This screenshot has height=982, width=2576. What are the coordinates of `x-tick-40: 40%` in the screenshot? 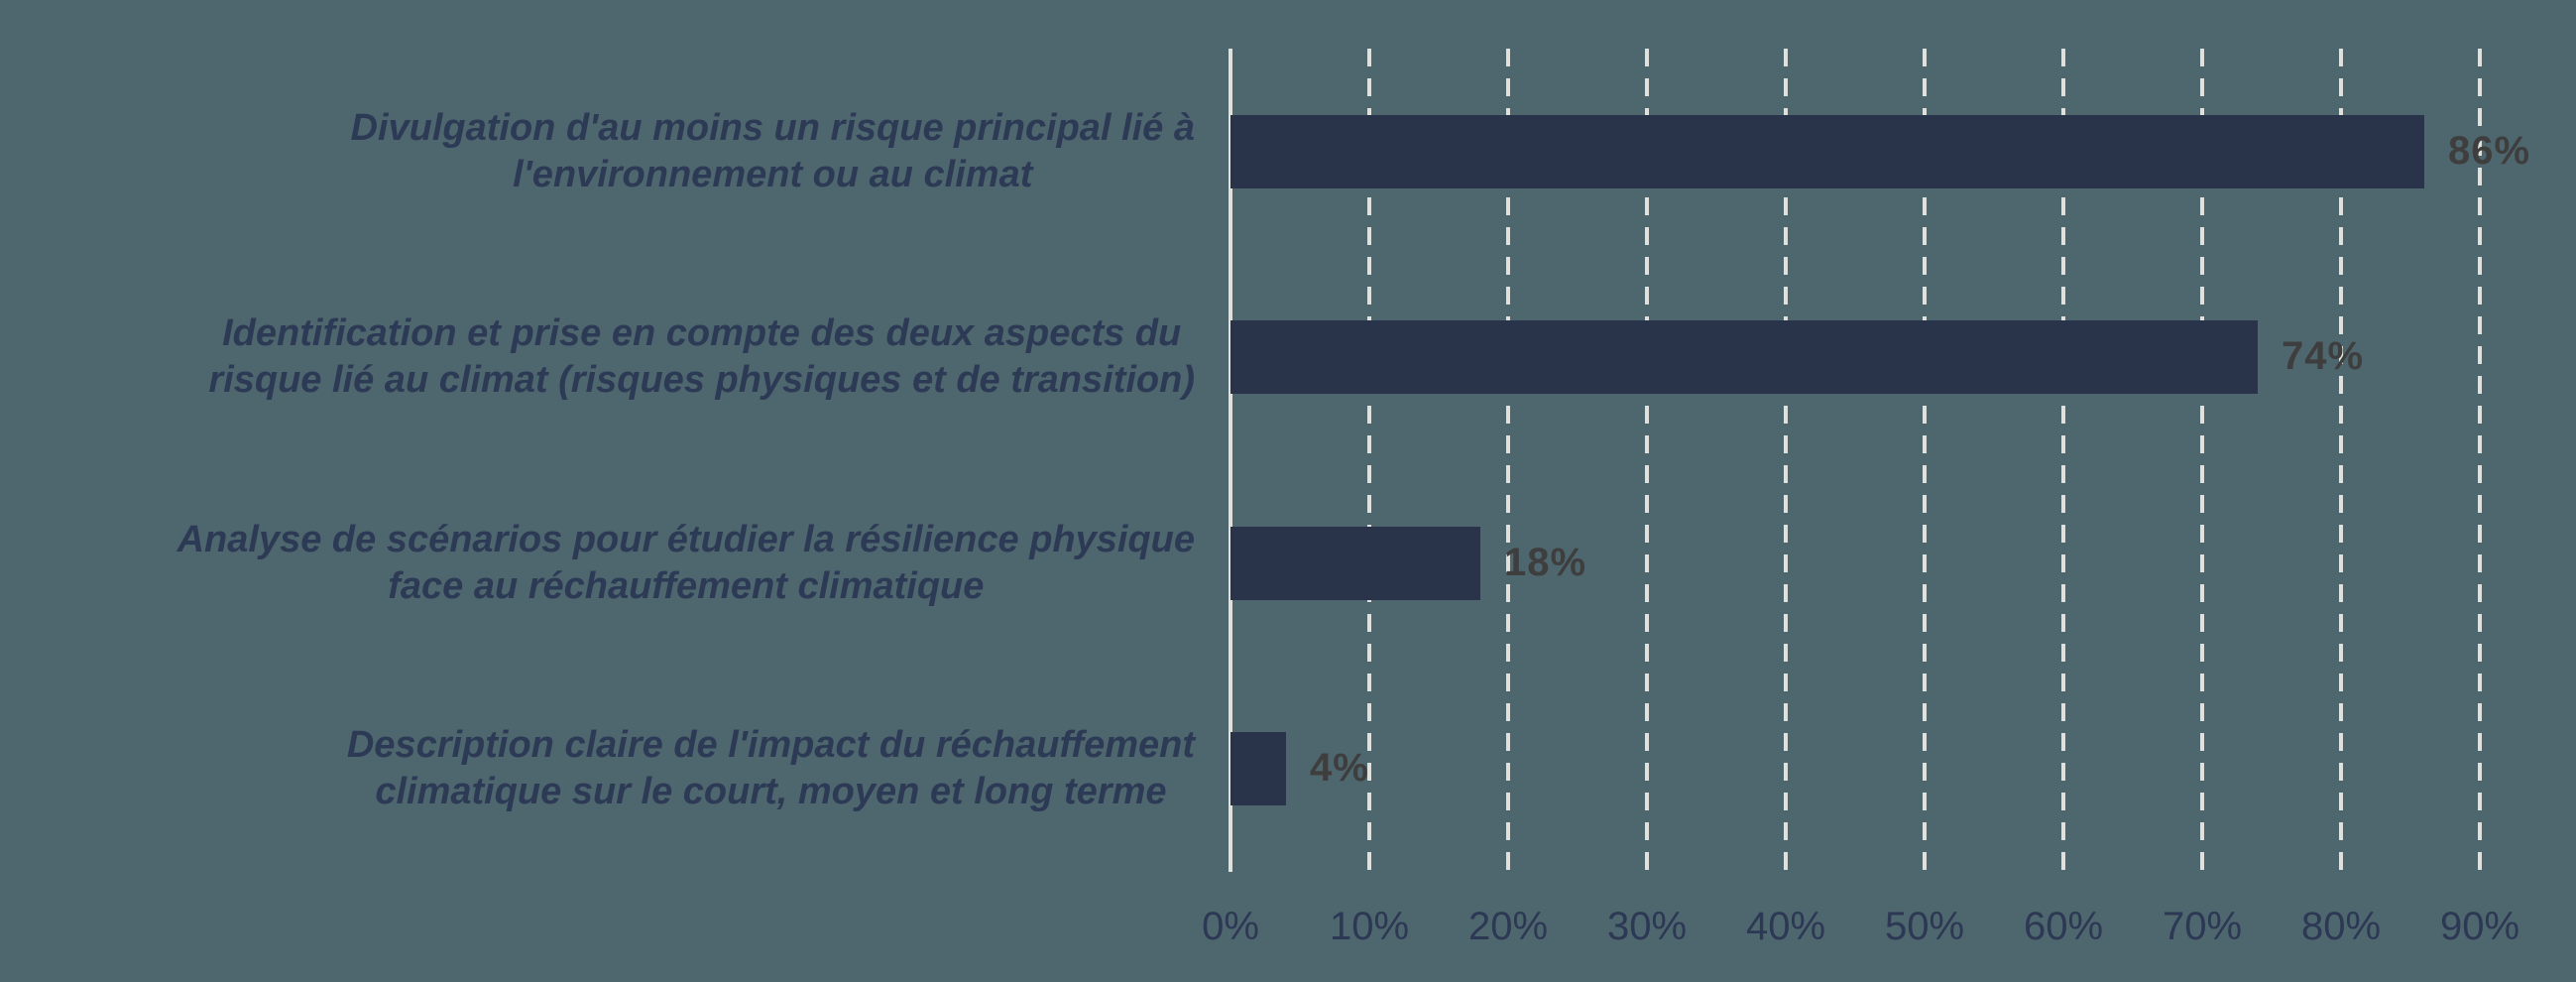 It's located at (1785, 926).